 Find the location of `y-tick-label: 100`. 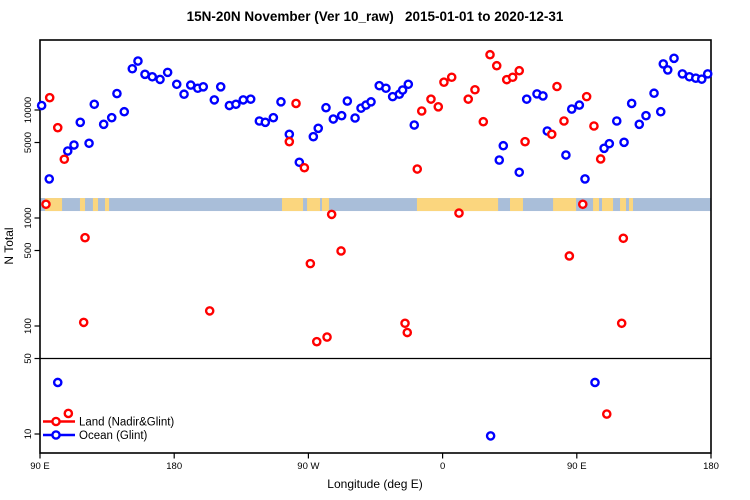

y-tick-label: 100 is located at coordinates (28, 326).